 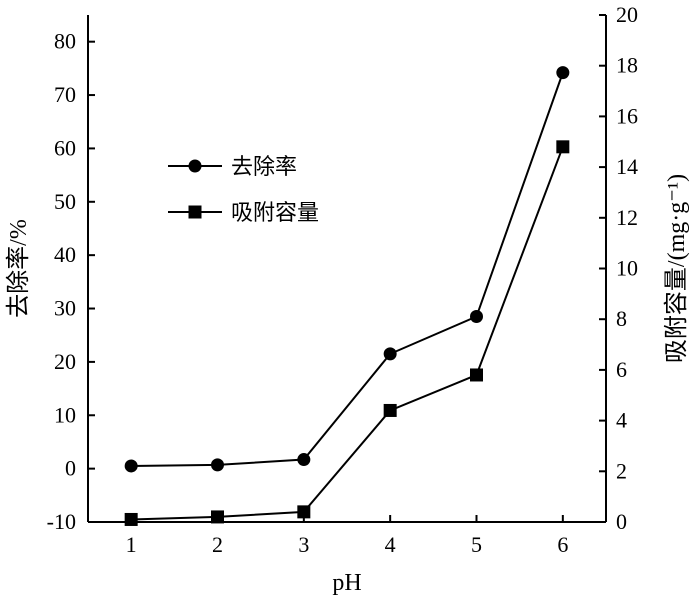 What do you see at coordinates (65, 94) in the screenshot?
I see `y-left-tick-label: 70` at bounding box center [65, 94].